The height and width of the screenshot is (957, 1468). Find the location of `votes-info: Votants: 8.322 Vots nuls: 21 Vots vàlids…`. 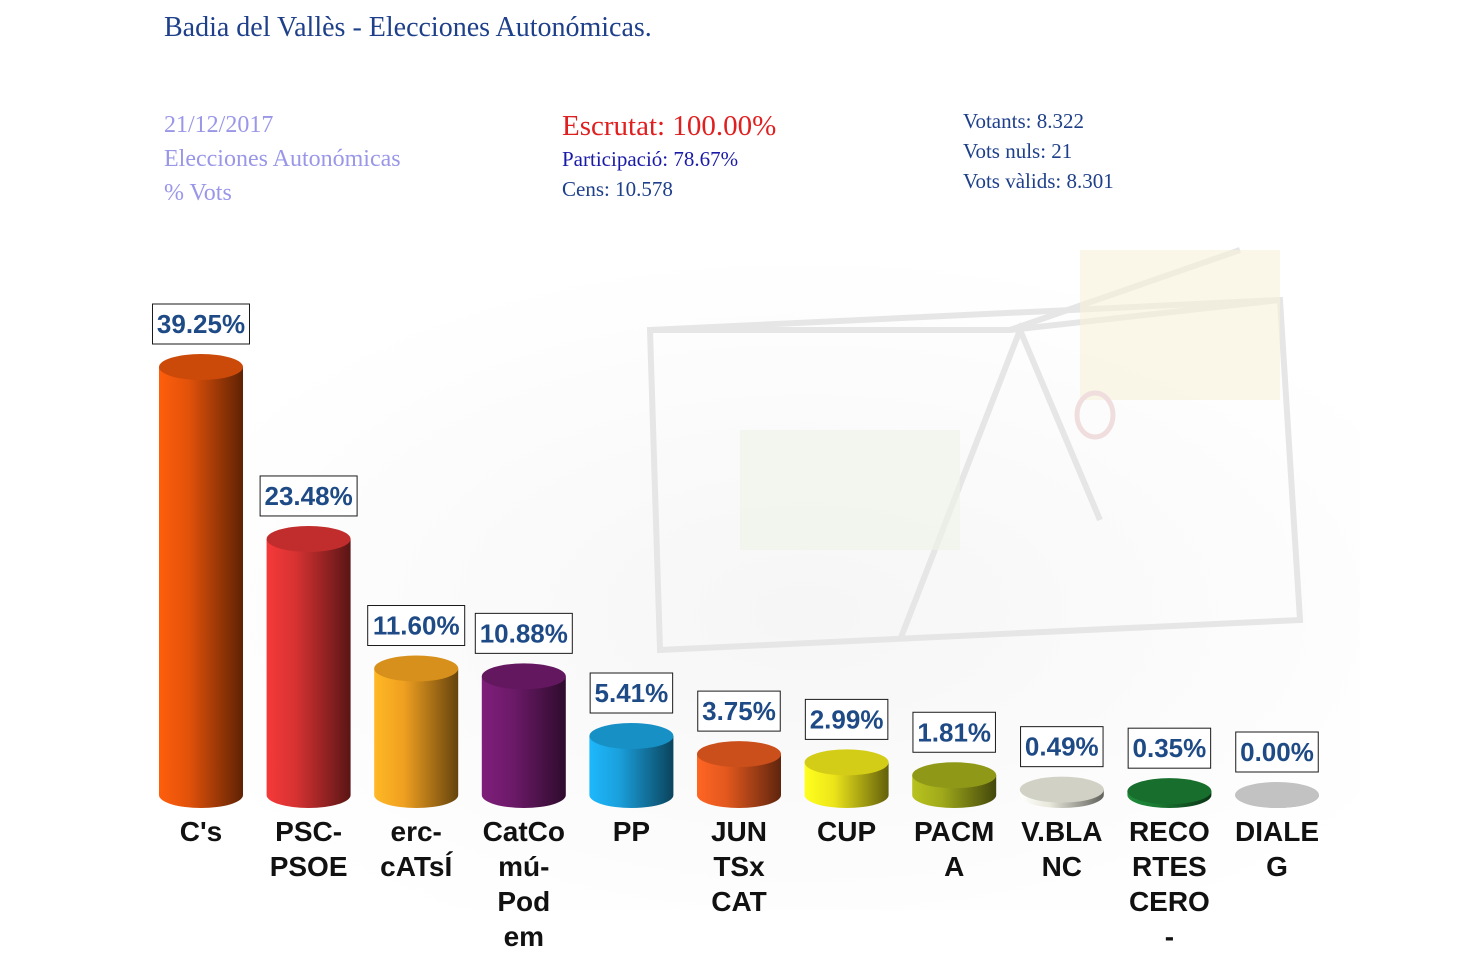

votes-info: Votants: 8.322 Vots nuls: 21 Vots vàlids… is located at coordinates (1038, 151).